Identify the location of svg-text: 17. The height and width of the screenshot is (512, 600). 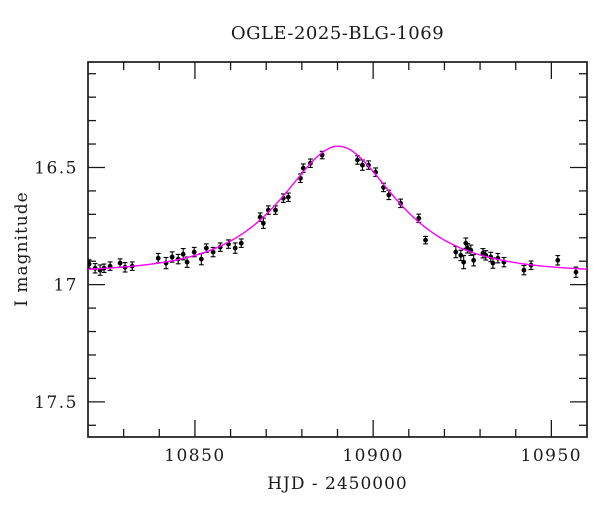
(65, 286).